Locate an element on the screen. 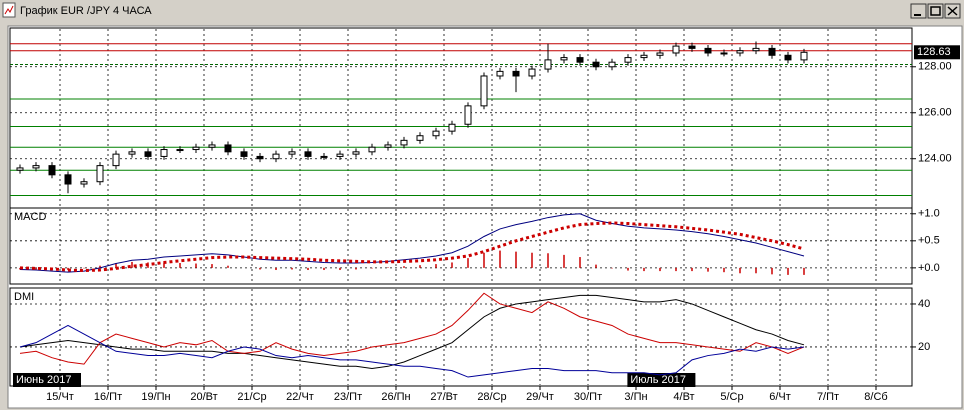 The height and width of the screenshot is (410, 964). month-label: Июль 2017 is located at coordinates (658, 380).